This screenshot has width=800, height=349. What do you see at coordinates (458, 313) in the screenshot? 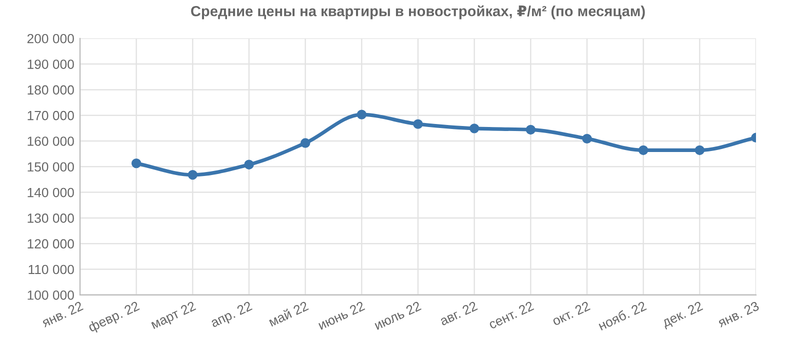
I see `x-tick-label: авг. 22` at bounding box center [458, 313].